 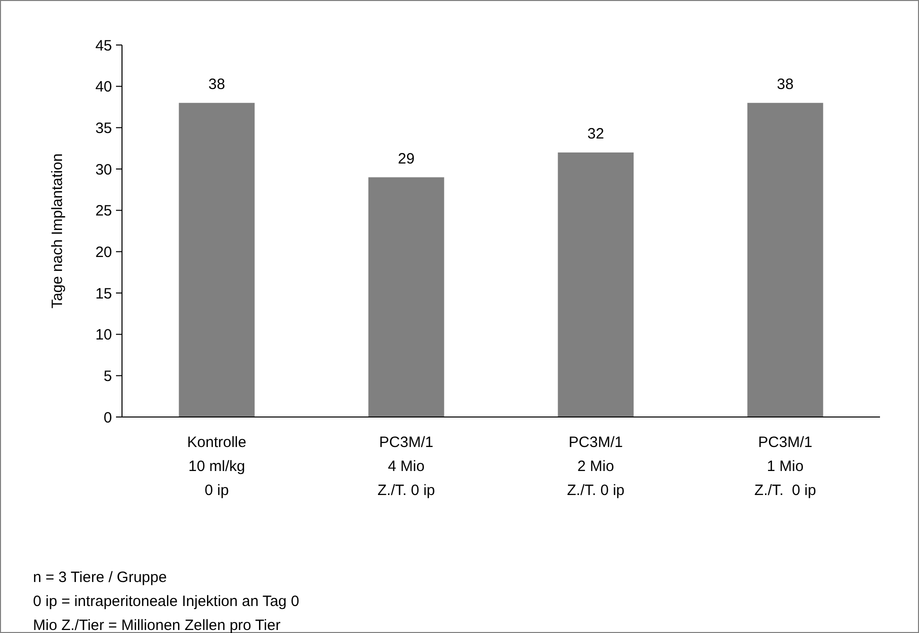 I want to click on data-label: 29, so click(x=406, y=159).